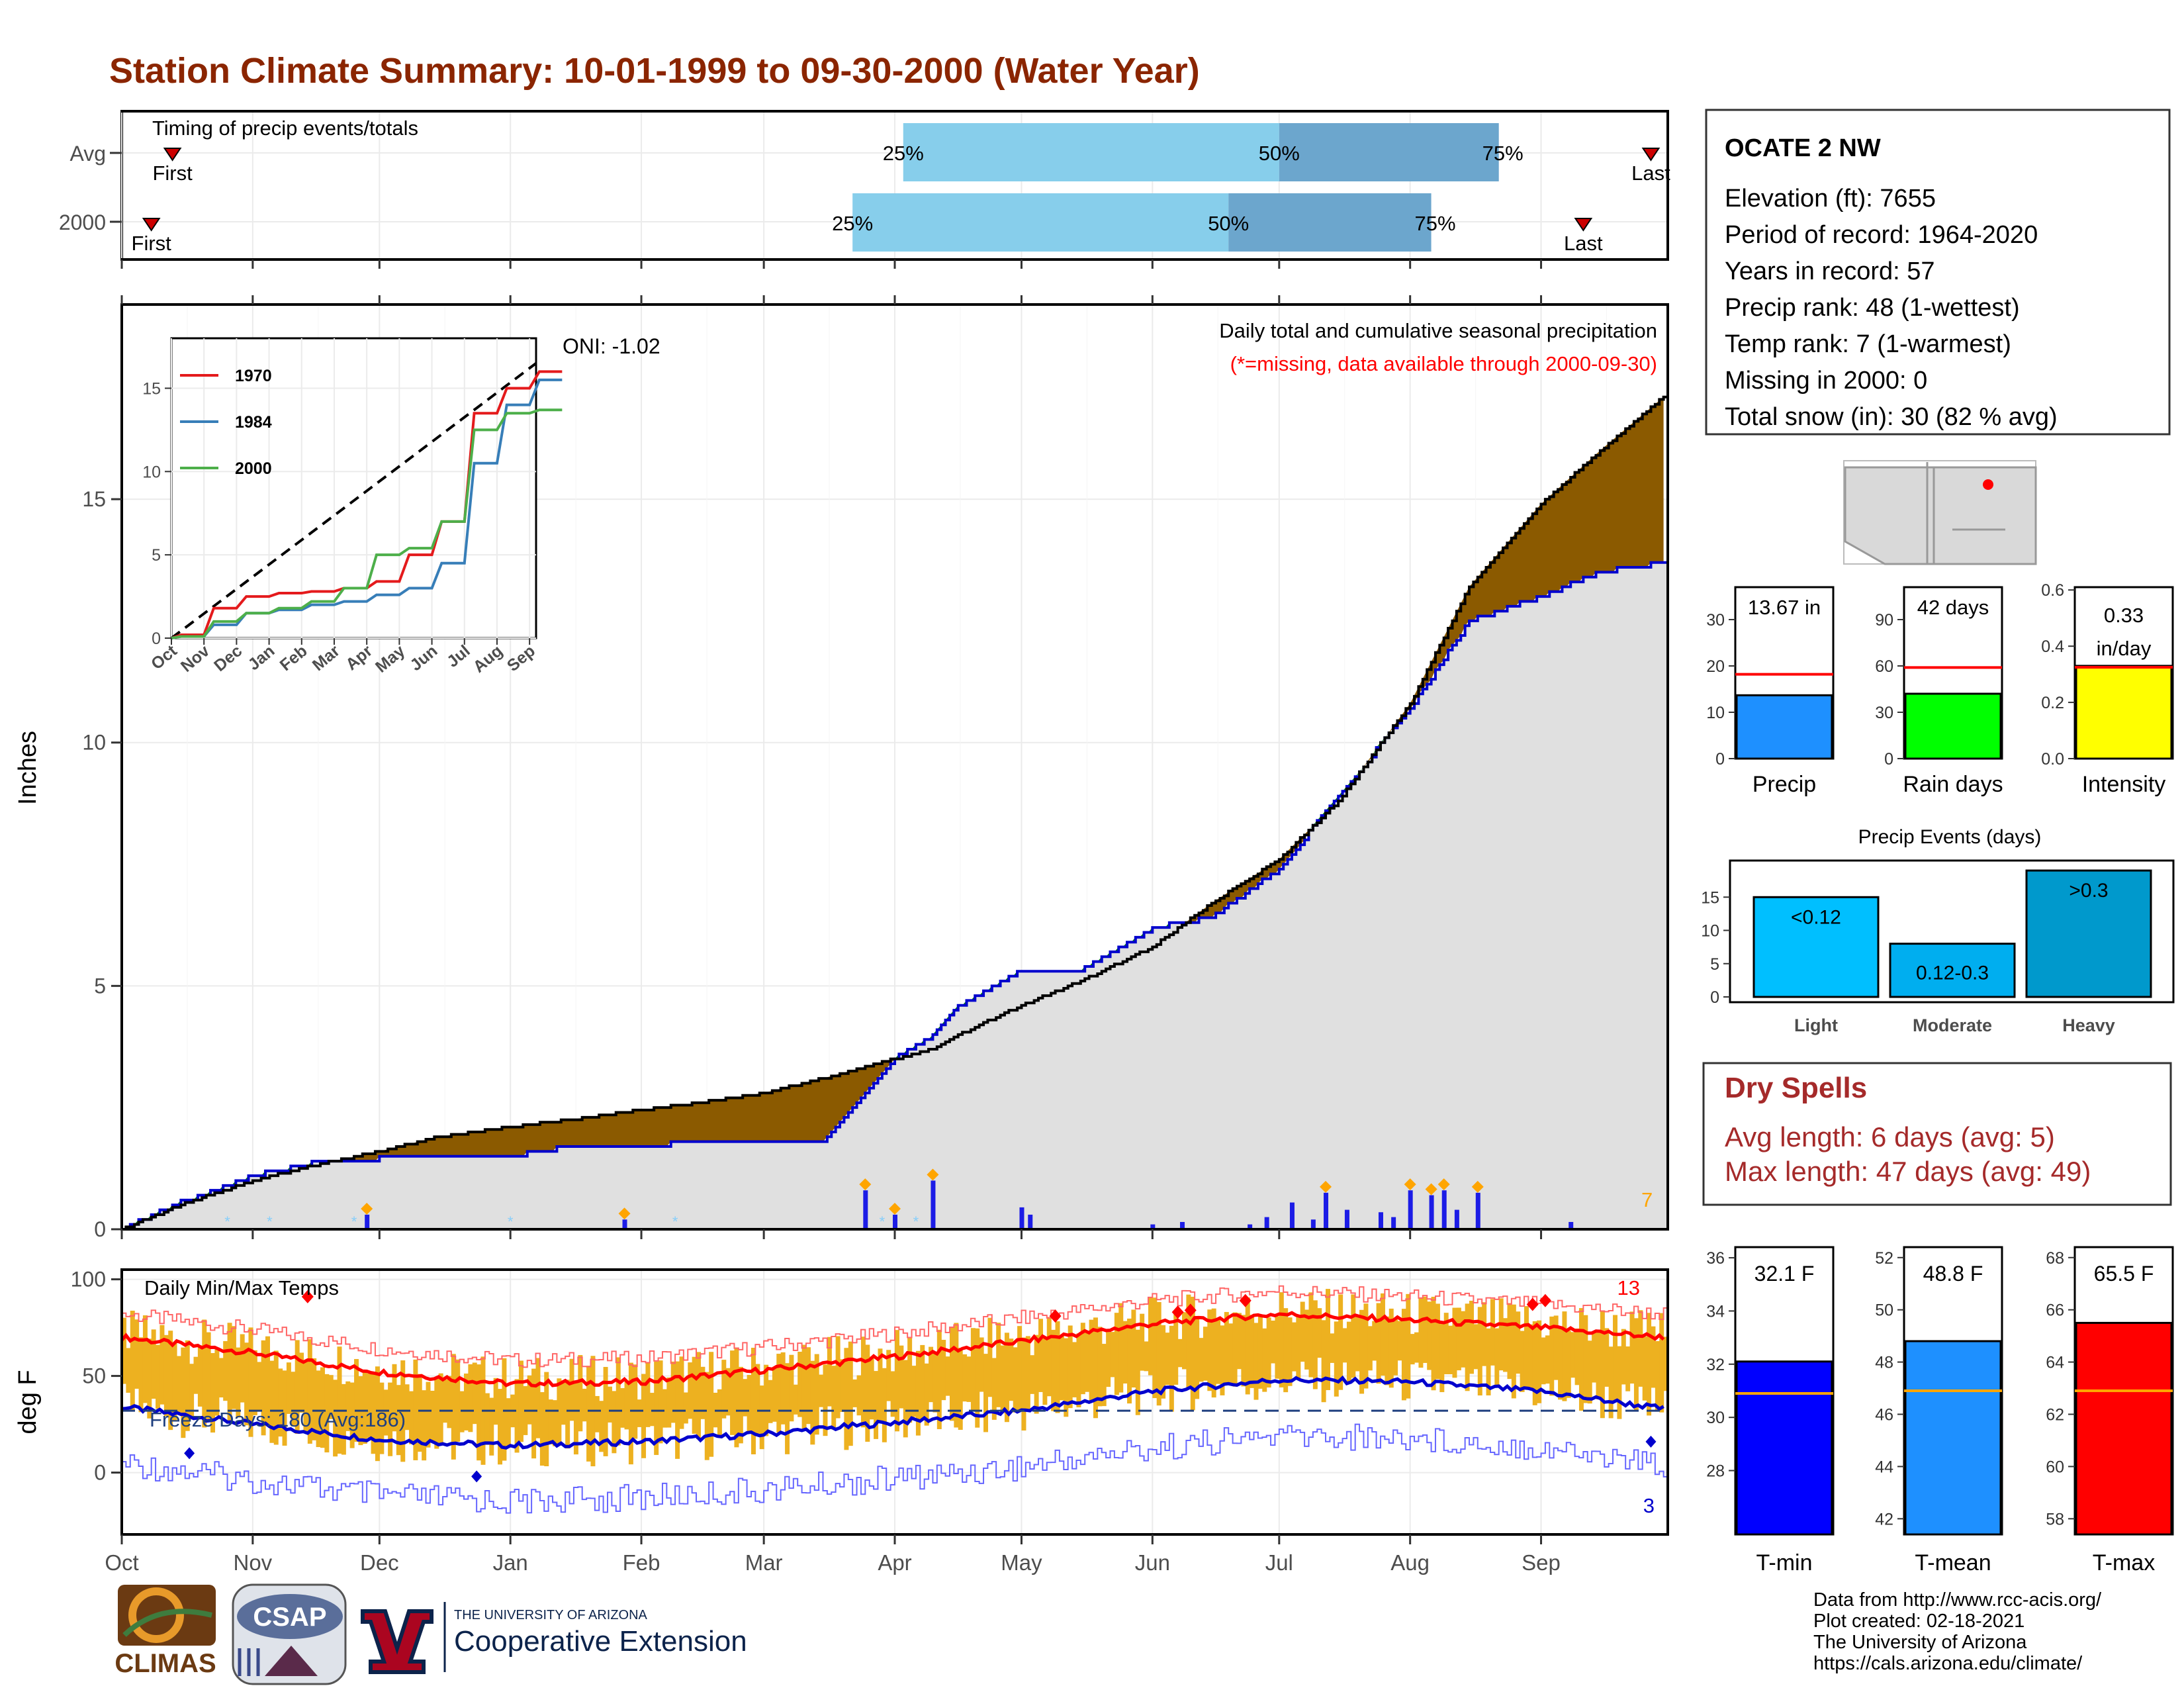 This screenshot has width=2184, height=1688. I want to click on events-category: Light, so click(1816, 1025).